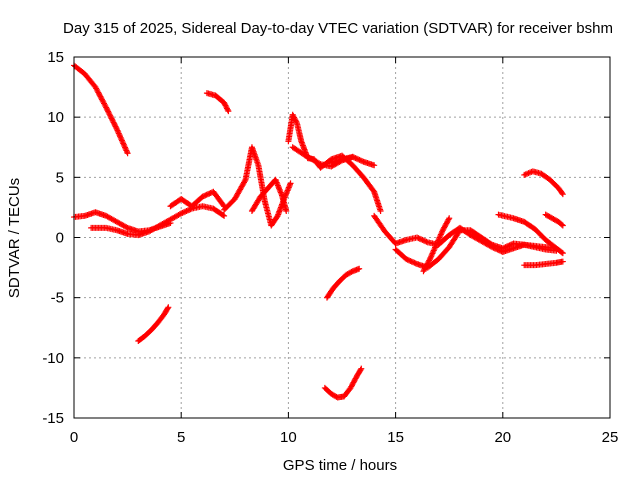  Describe the element at coordinates (340, 465) in the screenshot. I see `x-axis-label: GPS time / hours` at that location.